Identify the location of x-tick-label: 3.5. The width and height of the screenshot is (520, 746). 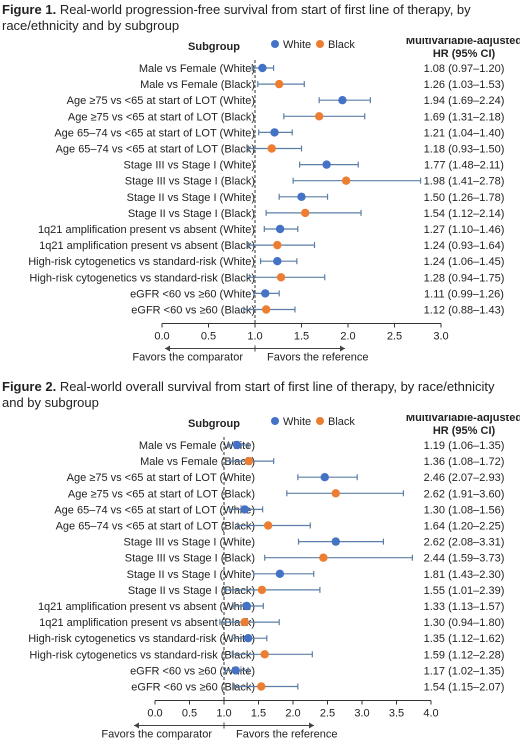
(396, 714).